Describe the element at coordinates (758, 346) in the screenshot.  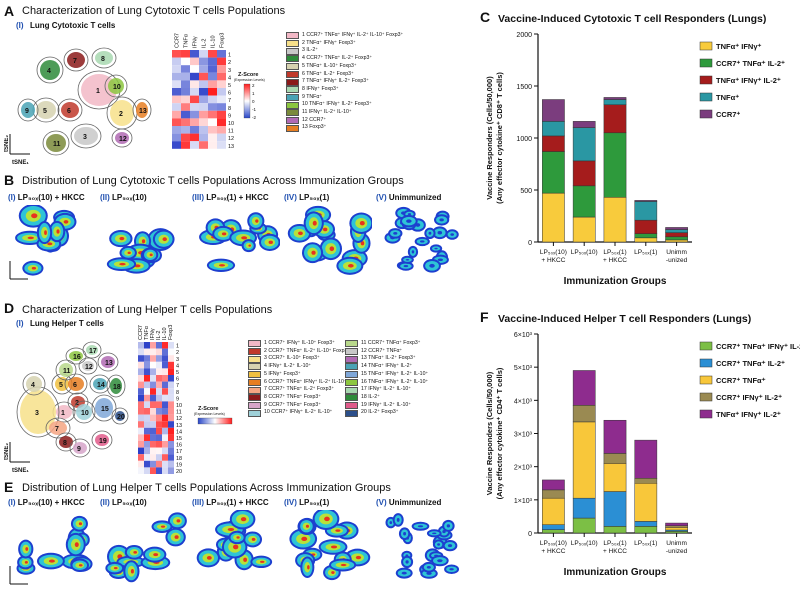
I see `legend-label: CCR7⁺ TNFα⁺ IFNγ⁺ IL-2⁺` at that location.